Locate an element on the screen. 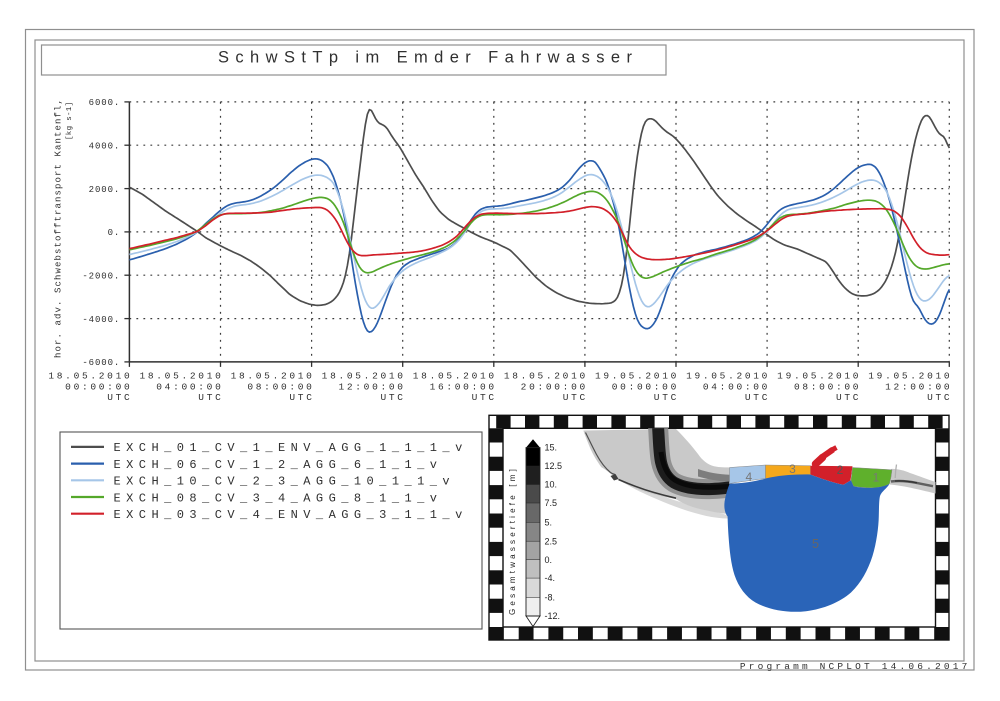 This screenshot has width=1000, height=701. svg-text: 12.5 is located at coordinates (554, 466).